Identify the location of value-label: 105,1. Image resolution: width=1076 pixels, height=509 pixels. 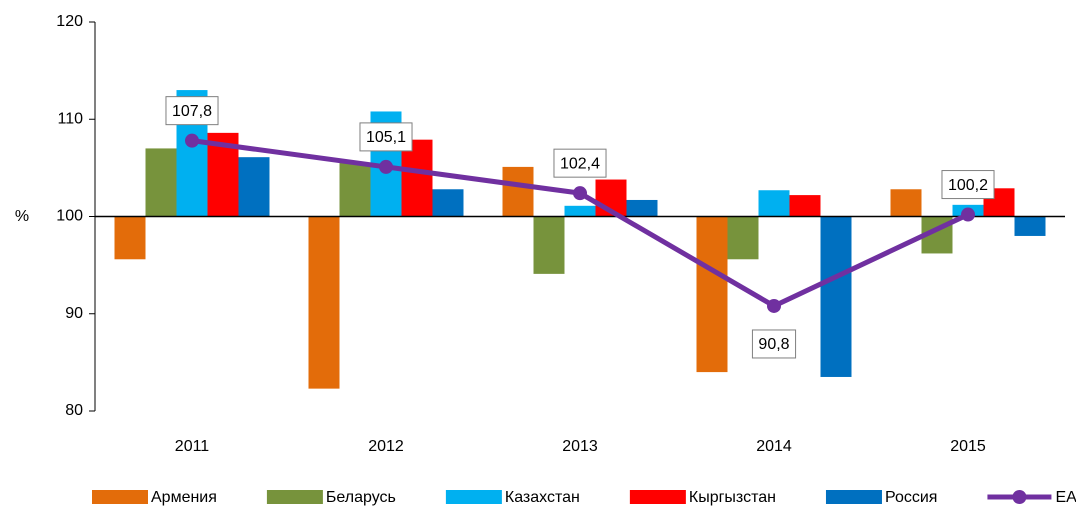
(386, 137).